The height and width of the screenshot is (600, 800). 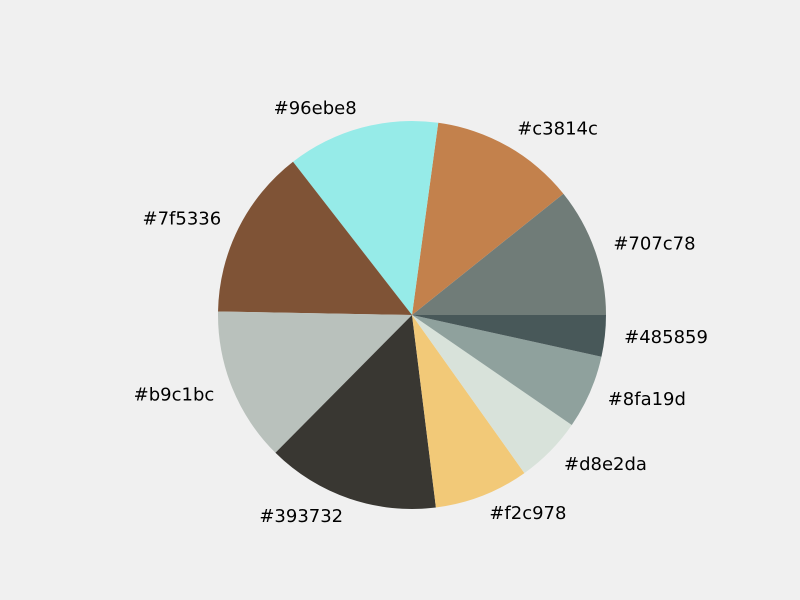 What do you see at coordinates (174, 394) in the screenshot?
I see `pie-slice-label-4: #b9c1bc` at bounding box center [174, 394].